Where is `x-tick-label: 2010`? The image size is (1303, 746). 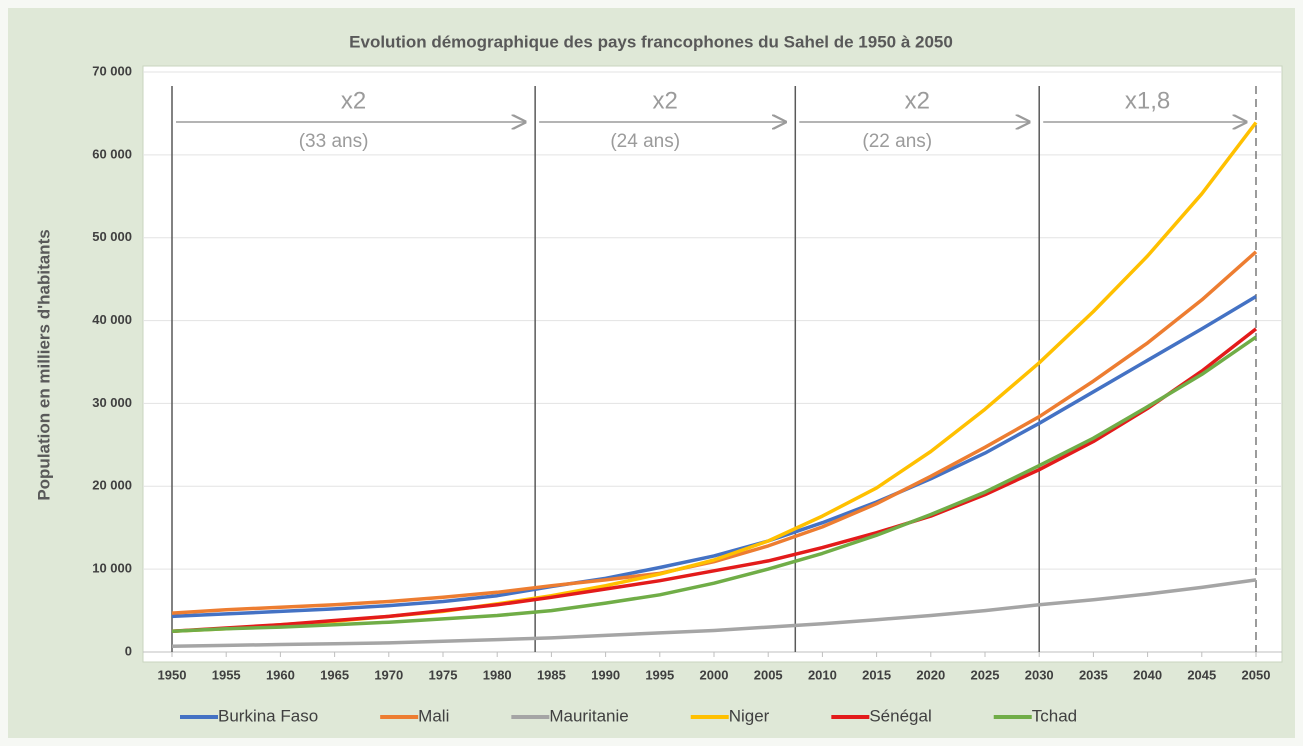
x-tick-label: 2010 is located at coordinates (822, 674).